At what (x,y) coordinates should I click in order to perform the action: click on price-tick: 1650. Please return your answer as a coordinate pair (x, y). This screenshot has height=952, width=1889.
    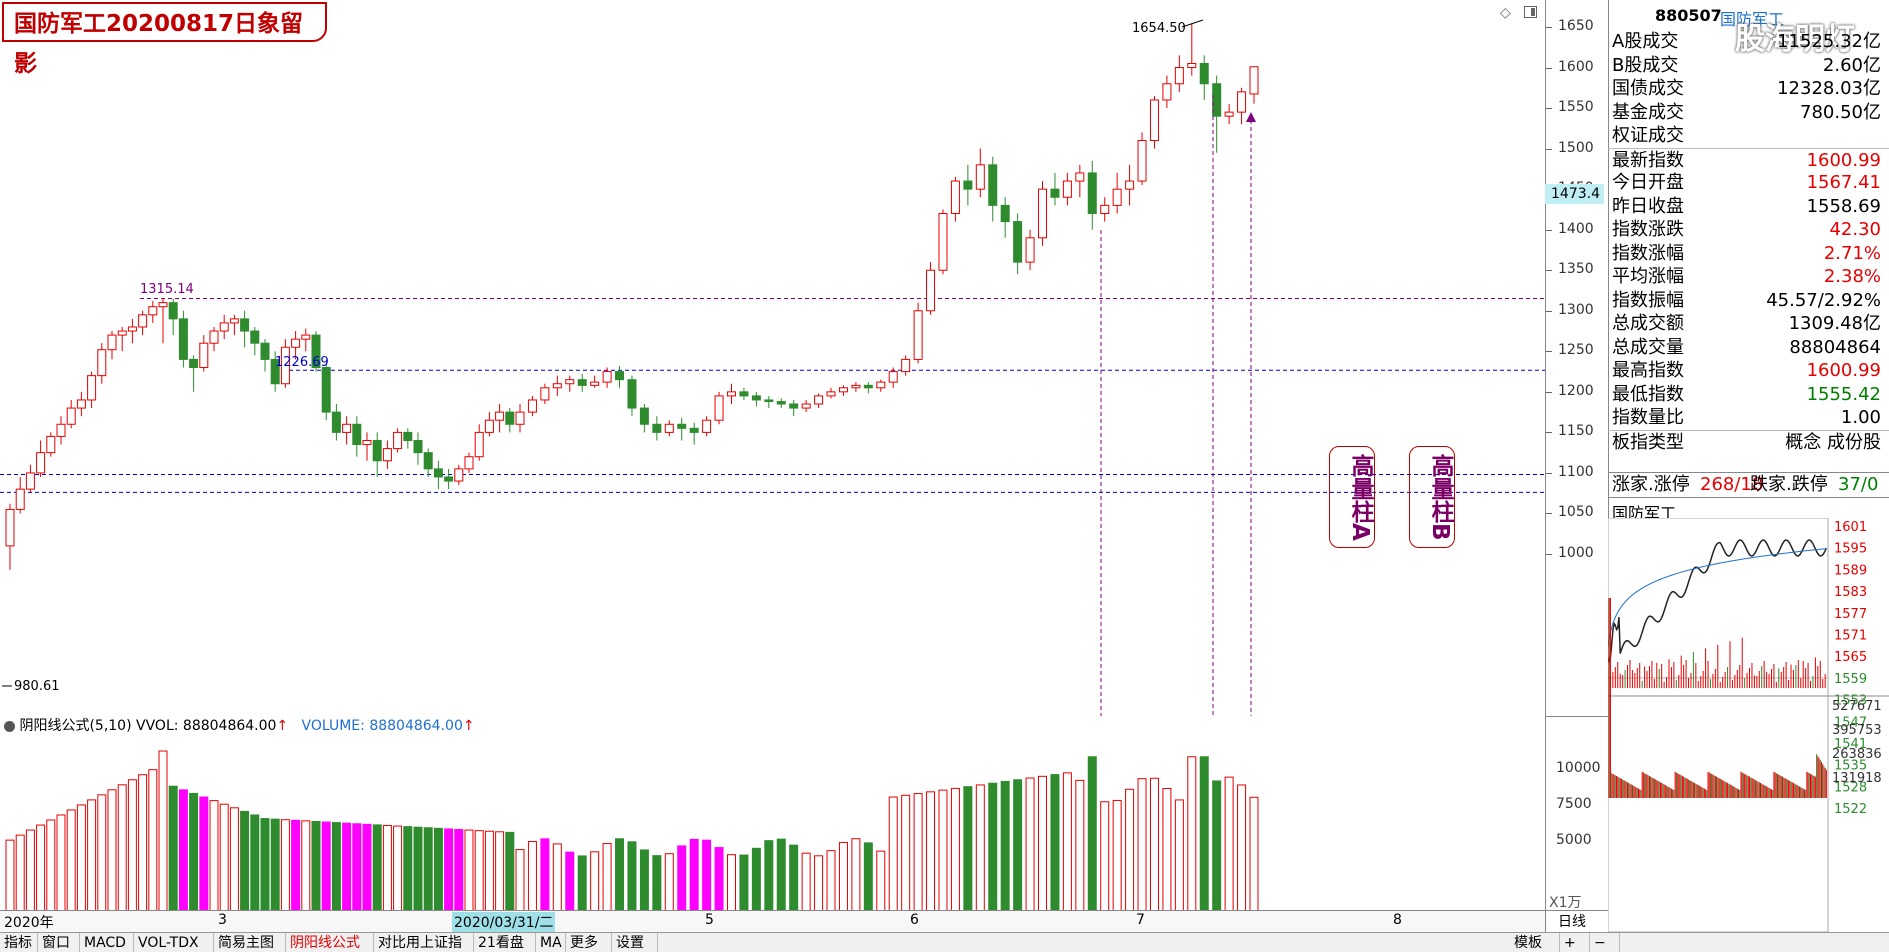
    Looking at the image, I should click on (1576, 26).